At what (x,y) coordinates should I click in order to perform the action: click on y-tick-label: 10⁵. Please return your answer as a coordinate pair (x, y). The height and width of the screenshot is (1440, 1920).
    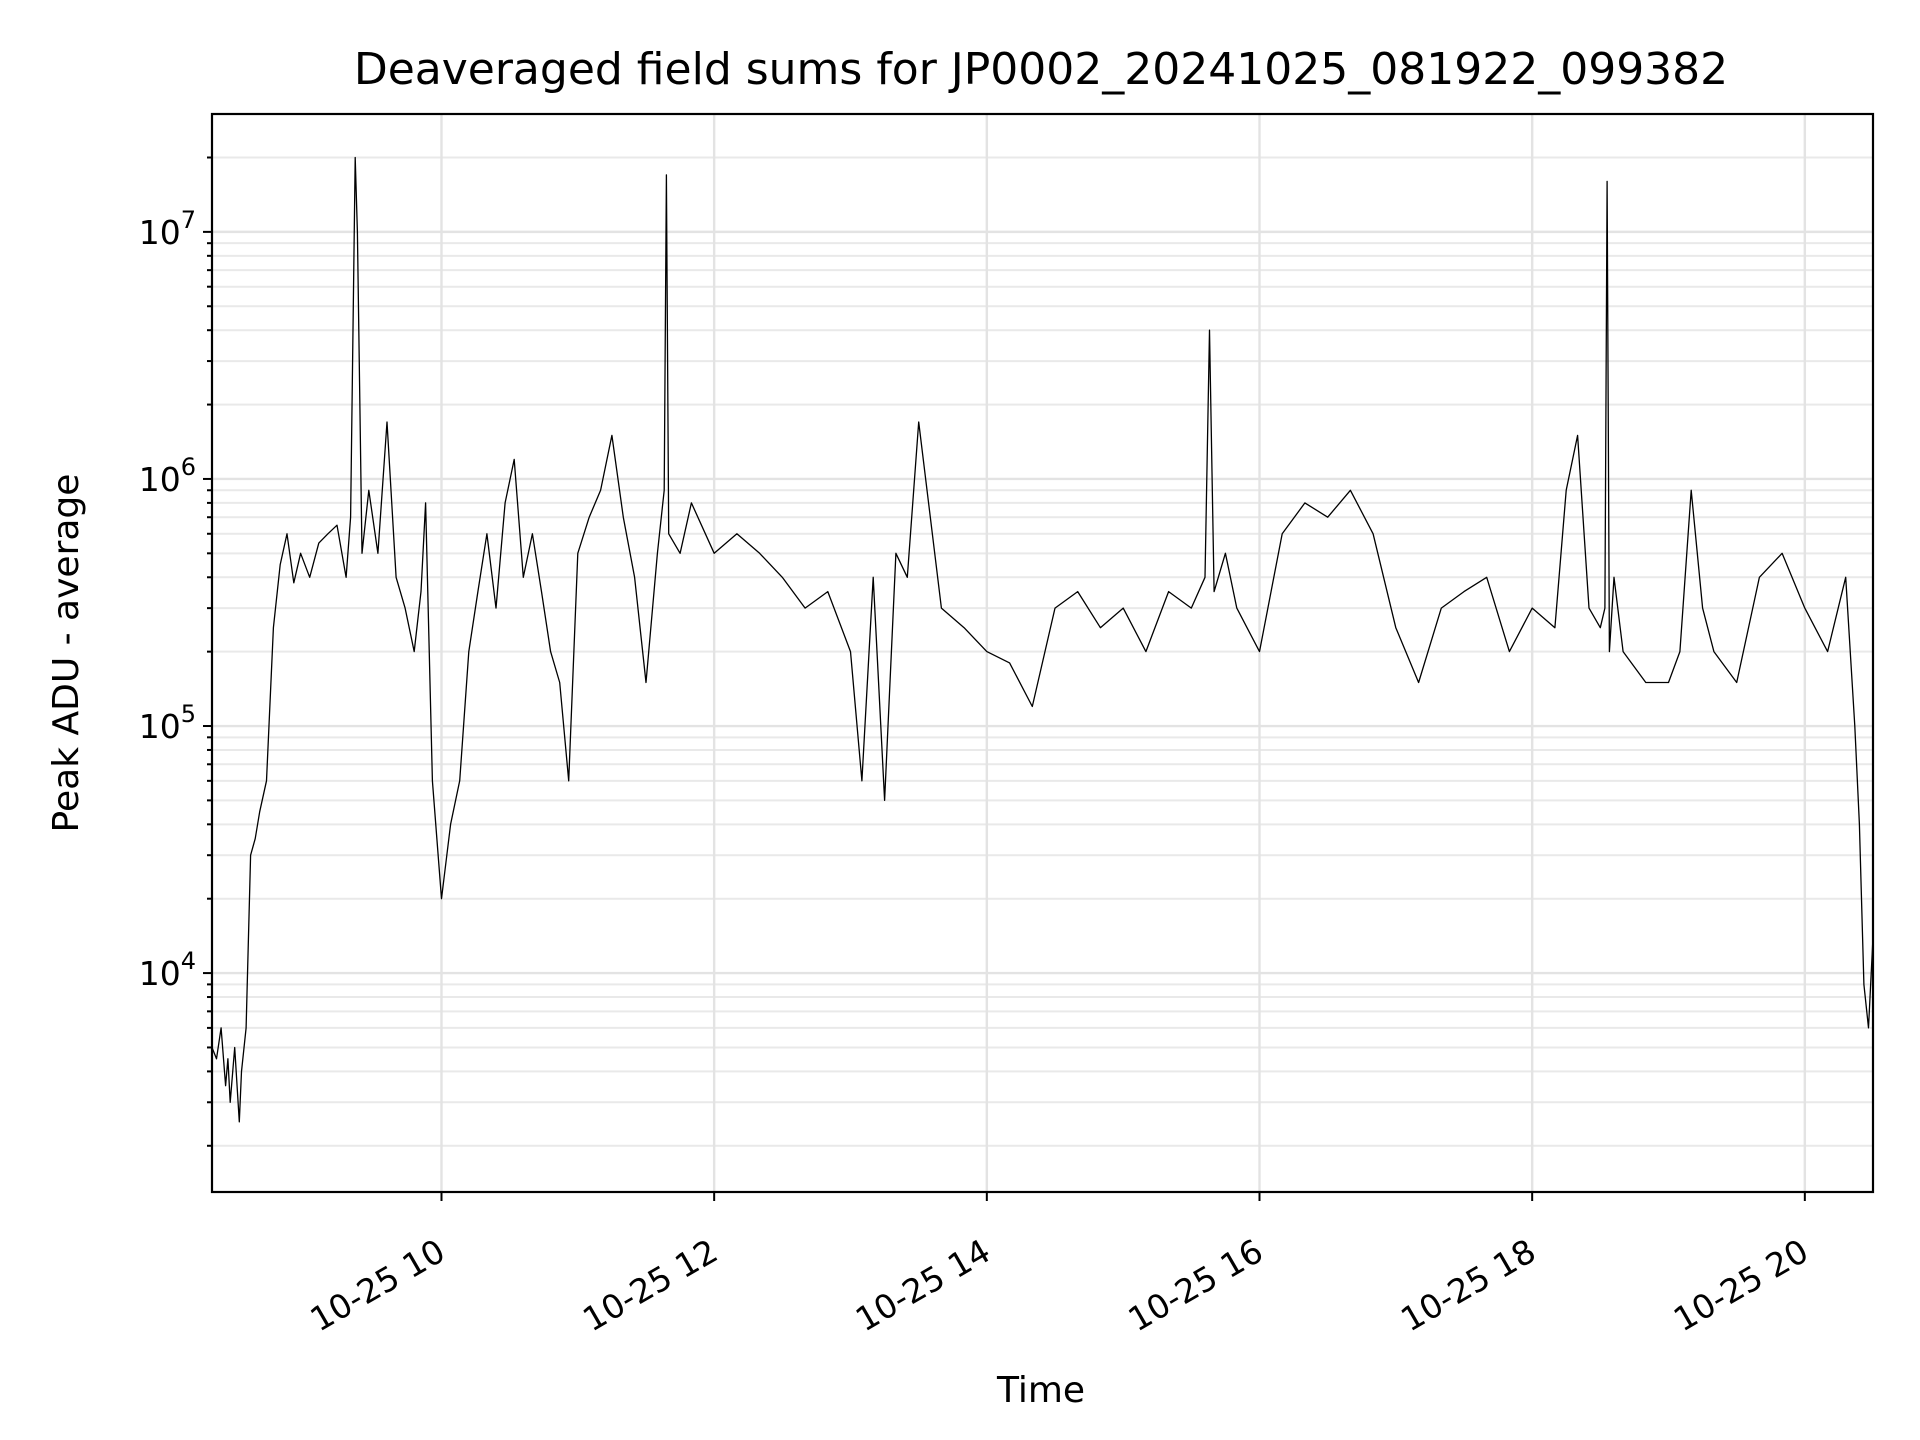
    Looking at the image, I should click on (167, 723).